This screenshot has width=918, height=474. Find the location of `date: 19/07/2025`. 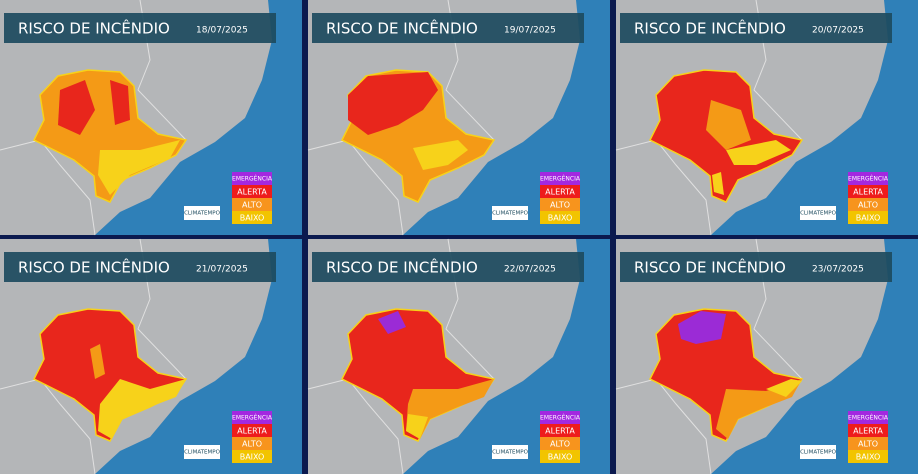

date: 19/07/2025 is located at coordinates (530, 31).